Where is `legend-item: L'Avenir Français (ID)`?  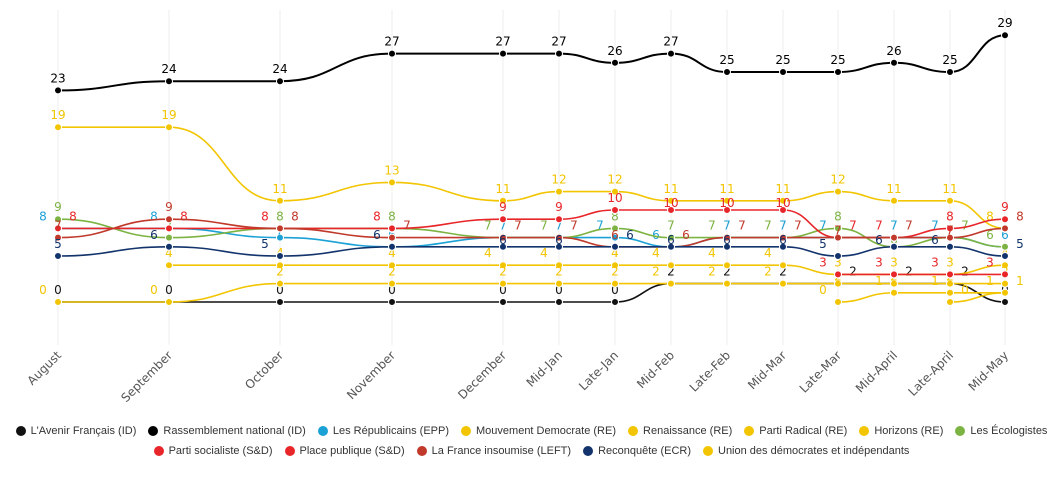 legend-item: L'Avenir Français (ID) is located at coordinates (75, 431).